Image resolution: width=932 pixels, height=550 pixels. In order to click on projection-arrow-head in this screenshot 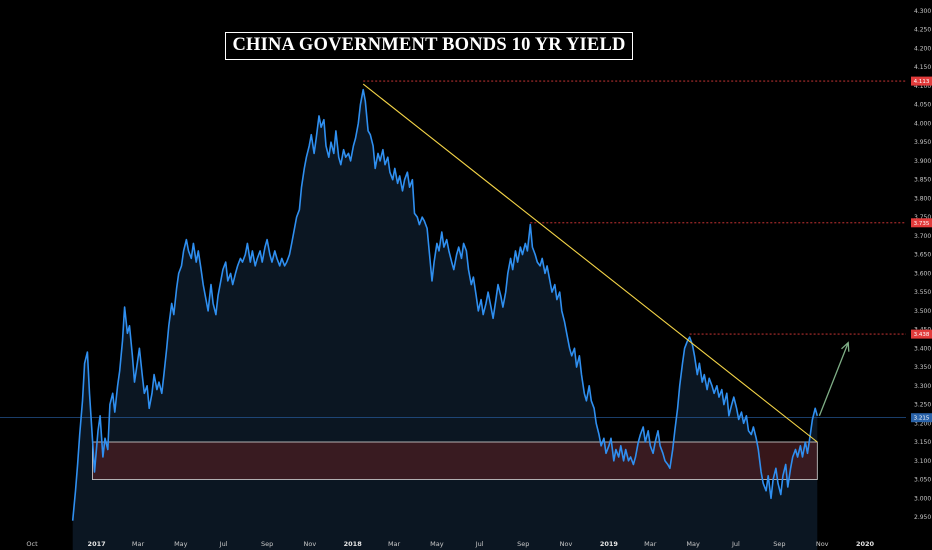, I will do `click(845, 346)`.